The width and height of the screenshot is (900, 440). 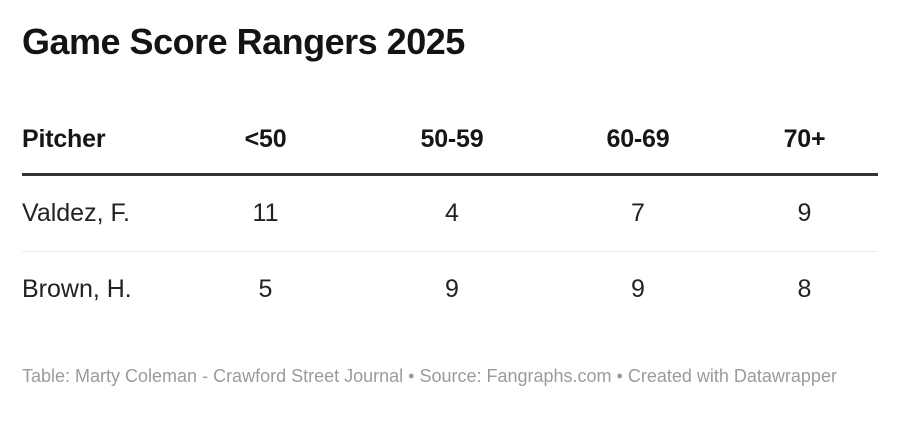 I want to click on value-cell: 4, so click(x=452, y=213).